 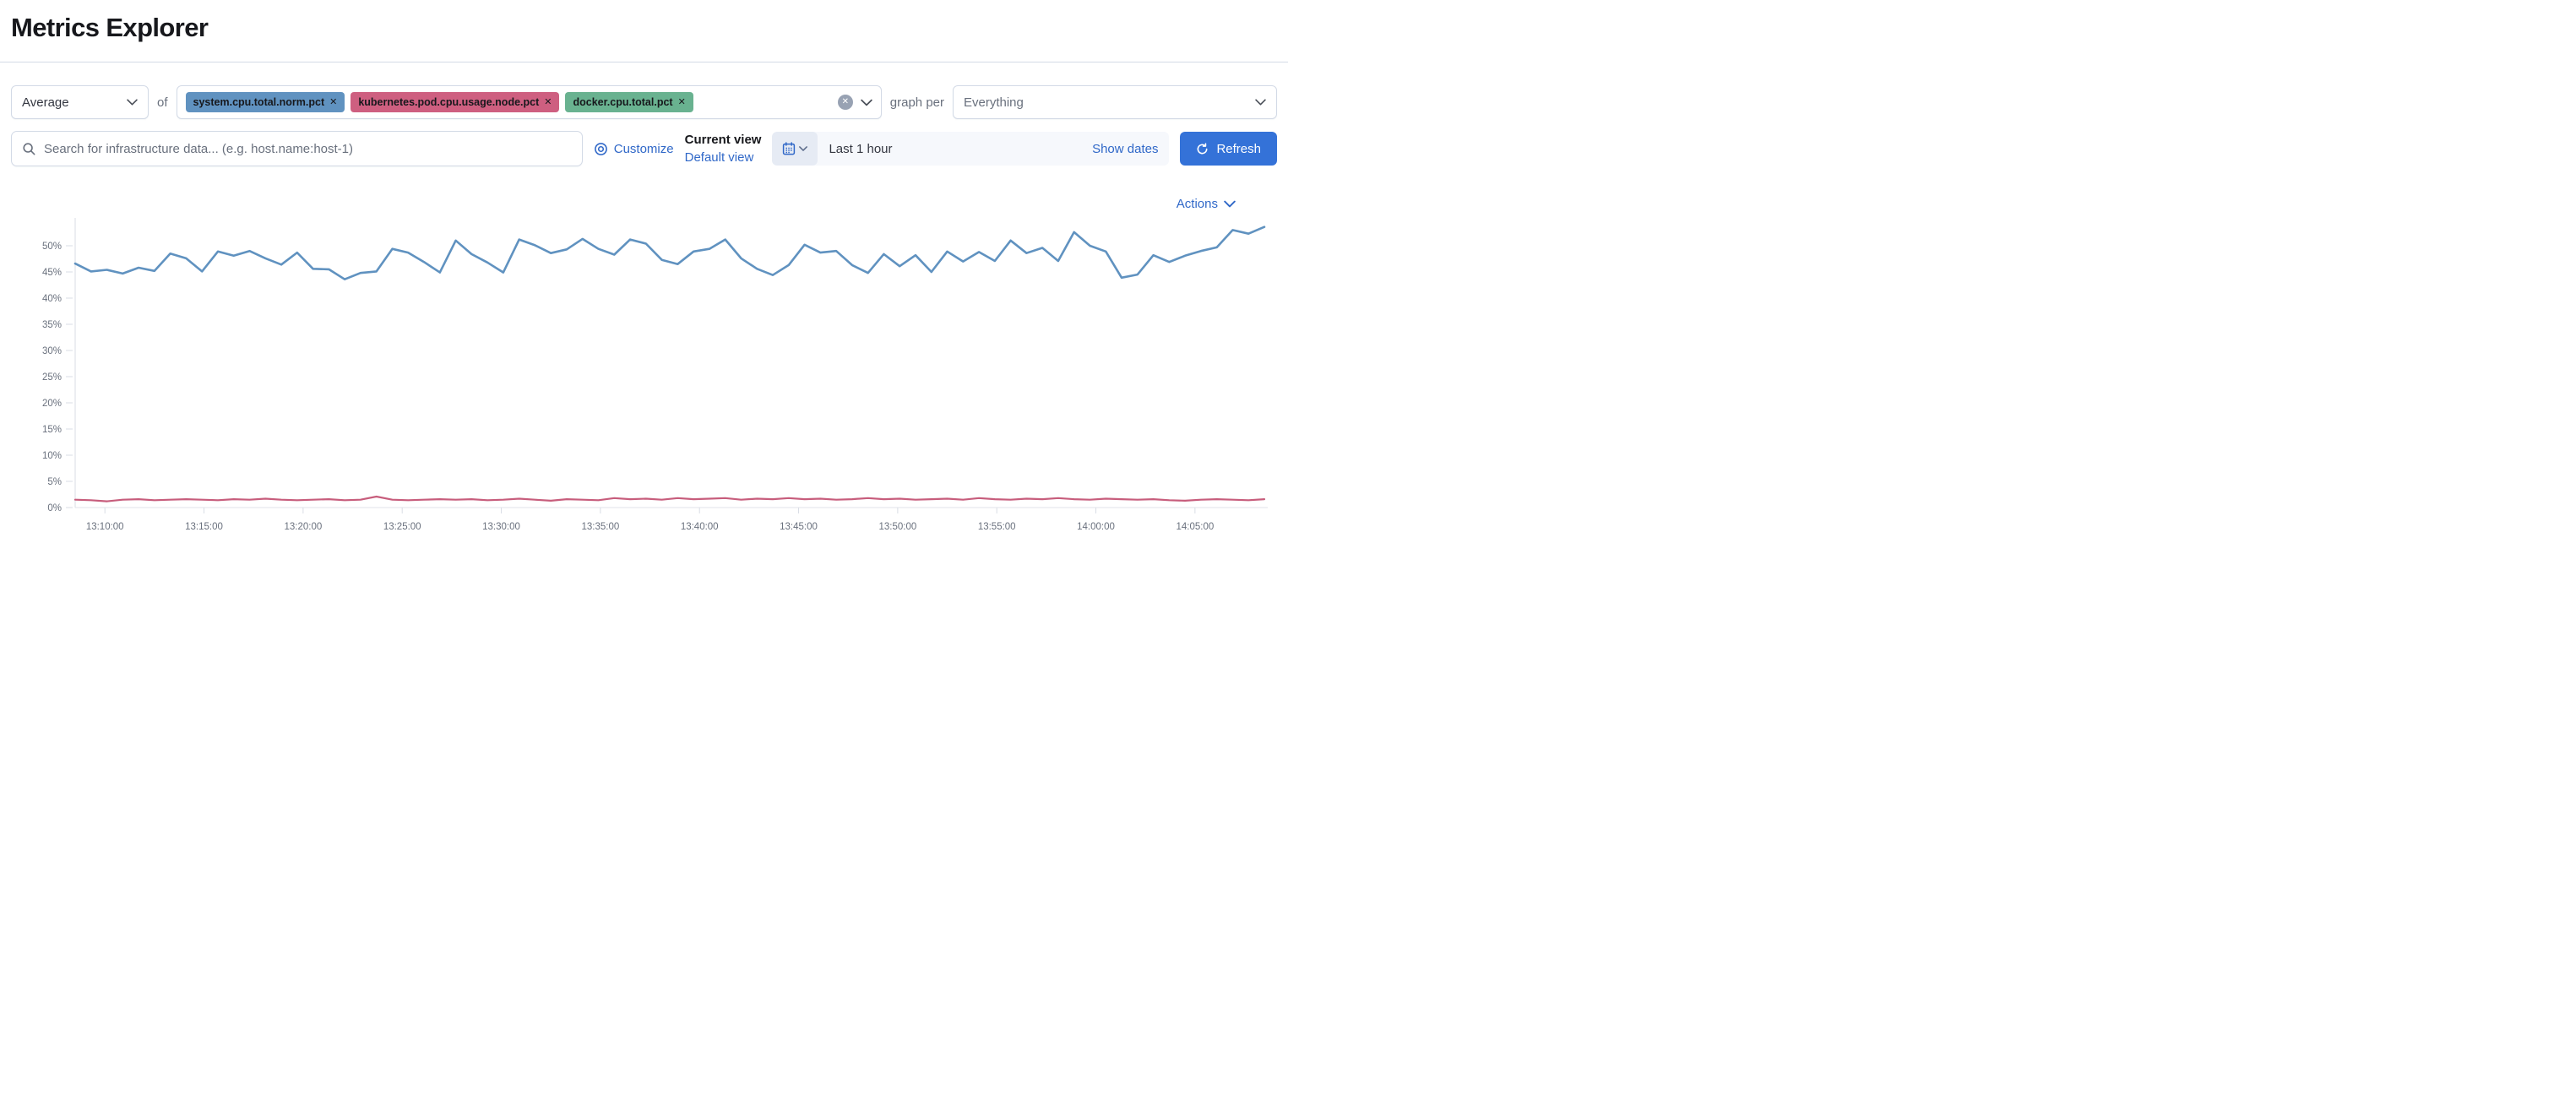 What do you see at coordinates (52, 299) in the screenshot?
I see `svg-text: 40%` at bounding box center [52, 299].